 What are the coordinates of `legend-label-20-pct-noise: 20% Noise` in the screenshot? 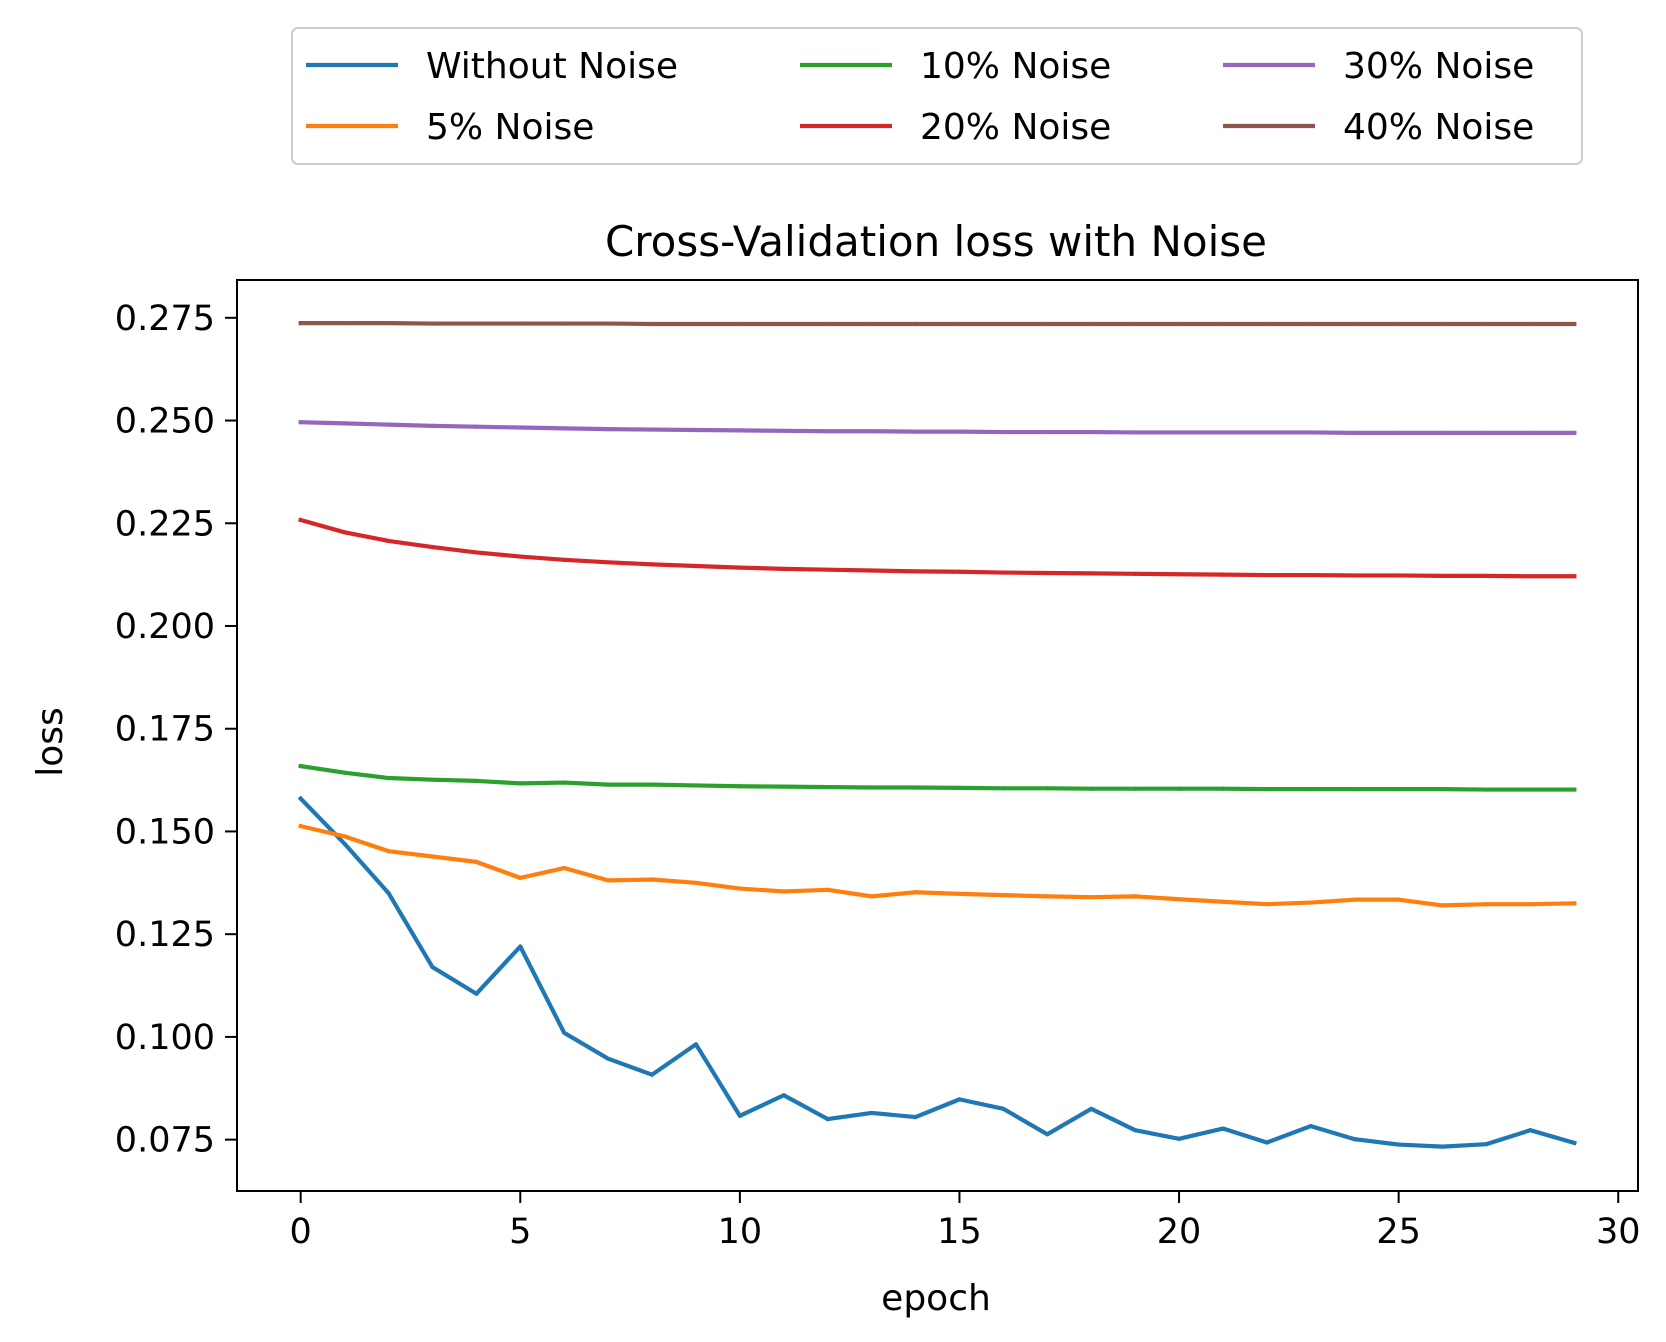 It's located at (1015, 127).